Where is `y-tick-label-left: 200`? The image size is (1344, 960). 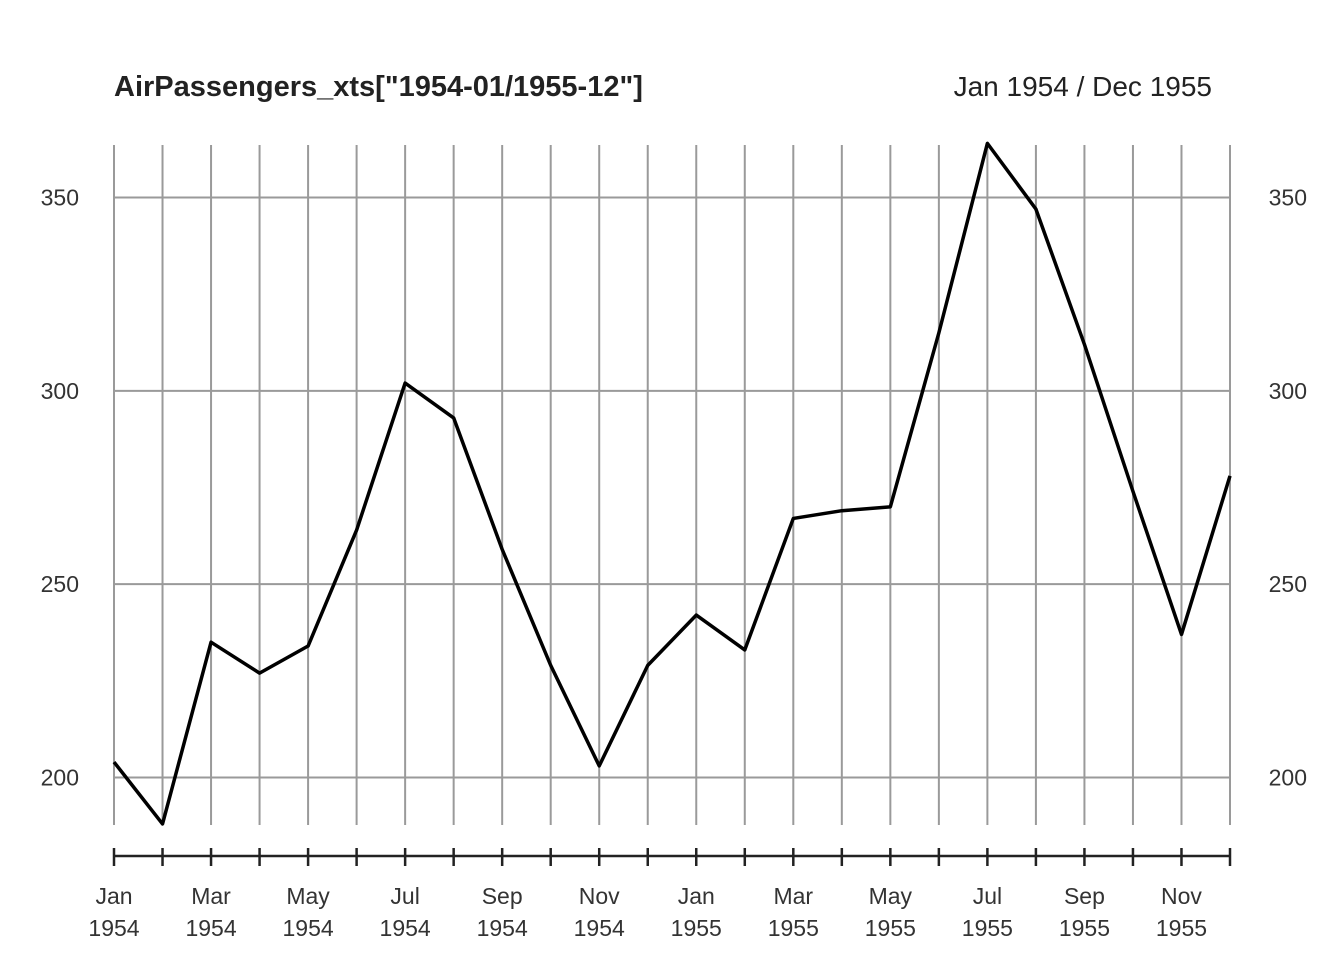
y-tick-label-left: 200 is located at coordinates (60, 778).